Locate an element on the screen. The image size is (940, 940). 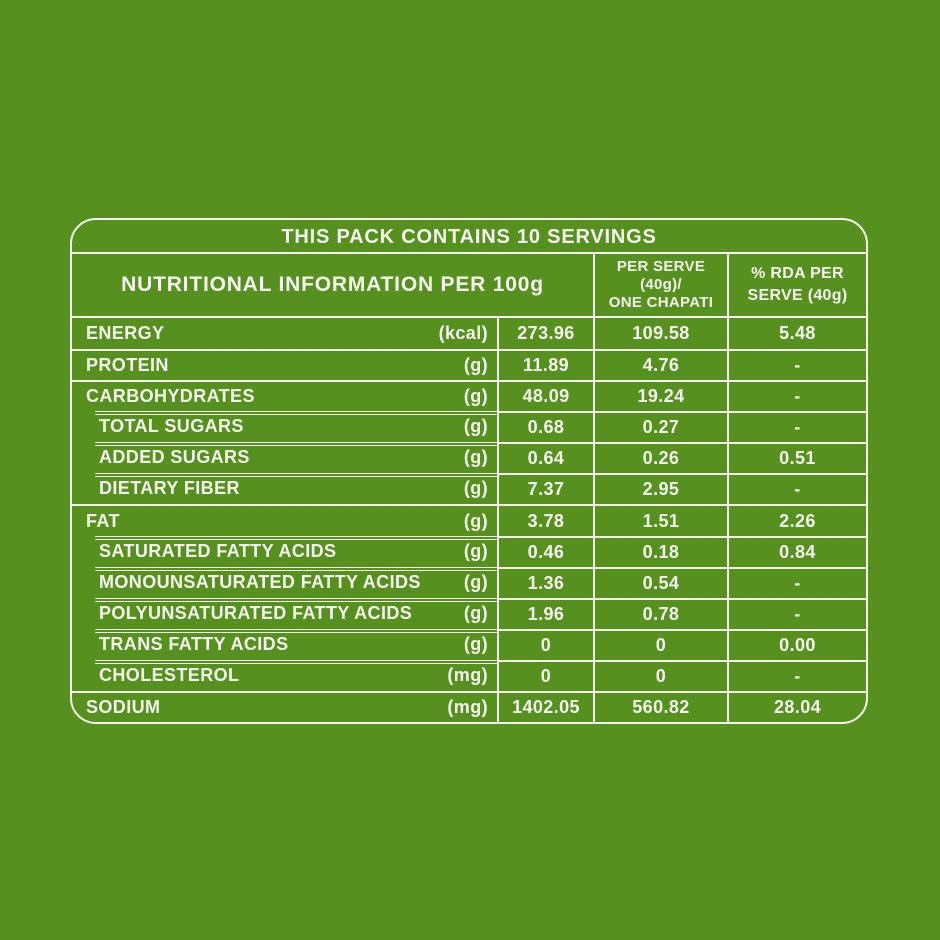
nutrient-label-cell: MONOUNSATURATED FATTY ACIDS (g) is located at coordinates (284, 582).